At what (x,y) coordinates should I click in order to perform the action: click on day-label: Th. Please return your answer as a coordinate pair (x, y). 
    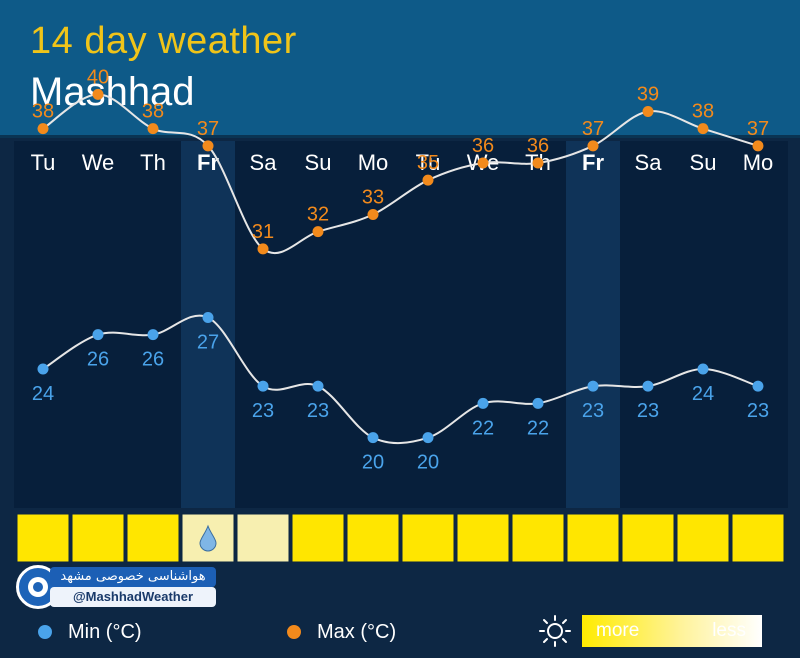
    Looking at the image, I should click on (153, 162).